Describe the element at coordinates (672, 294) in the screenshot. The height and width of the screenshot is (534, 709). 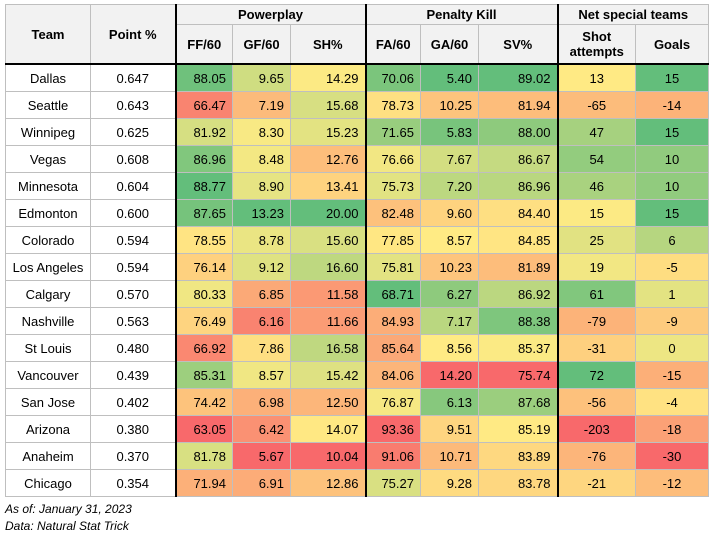
I see `cell: 1` at that location.